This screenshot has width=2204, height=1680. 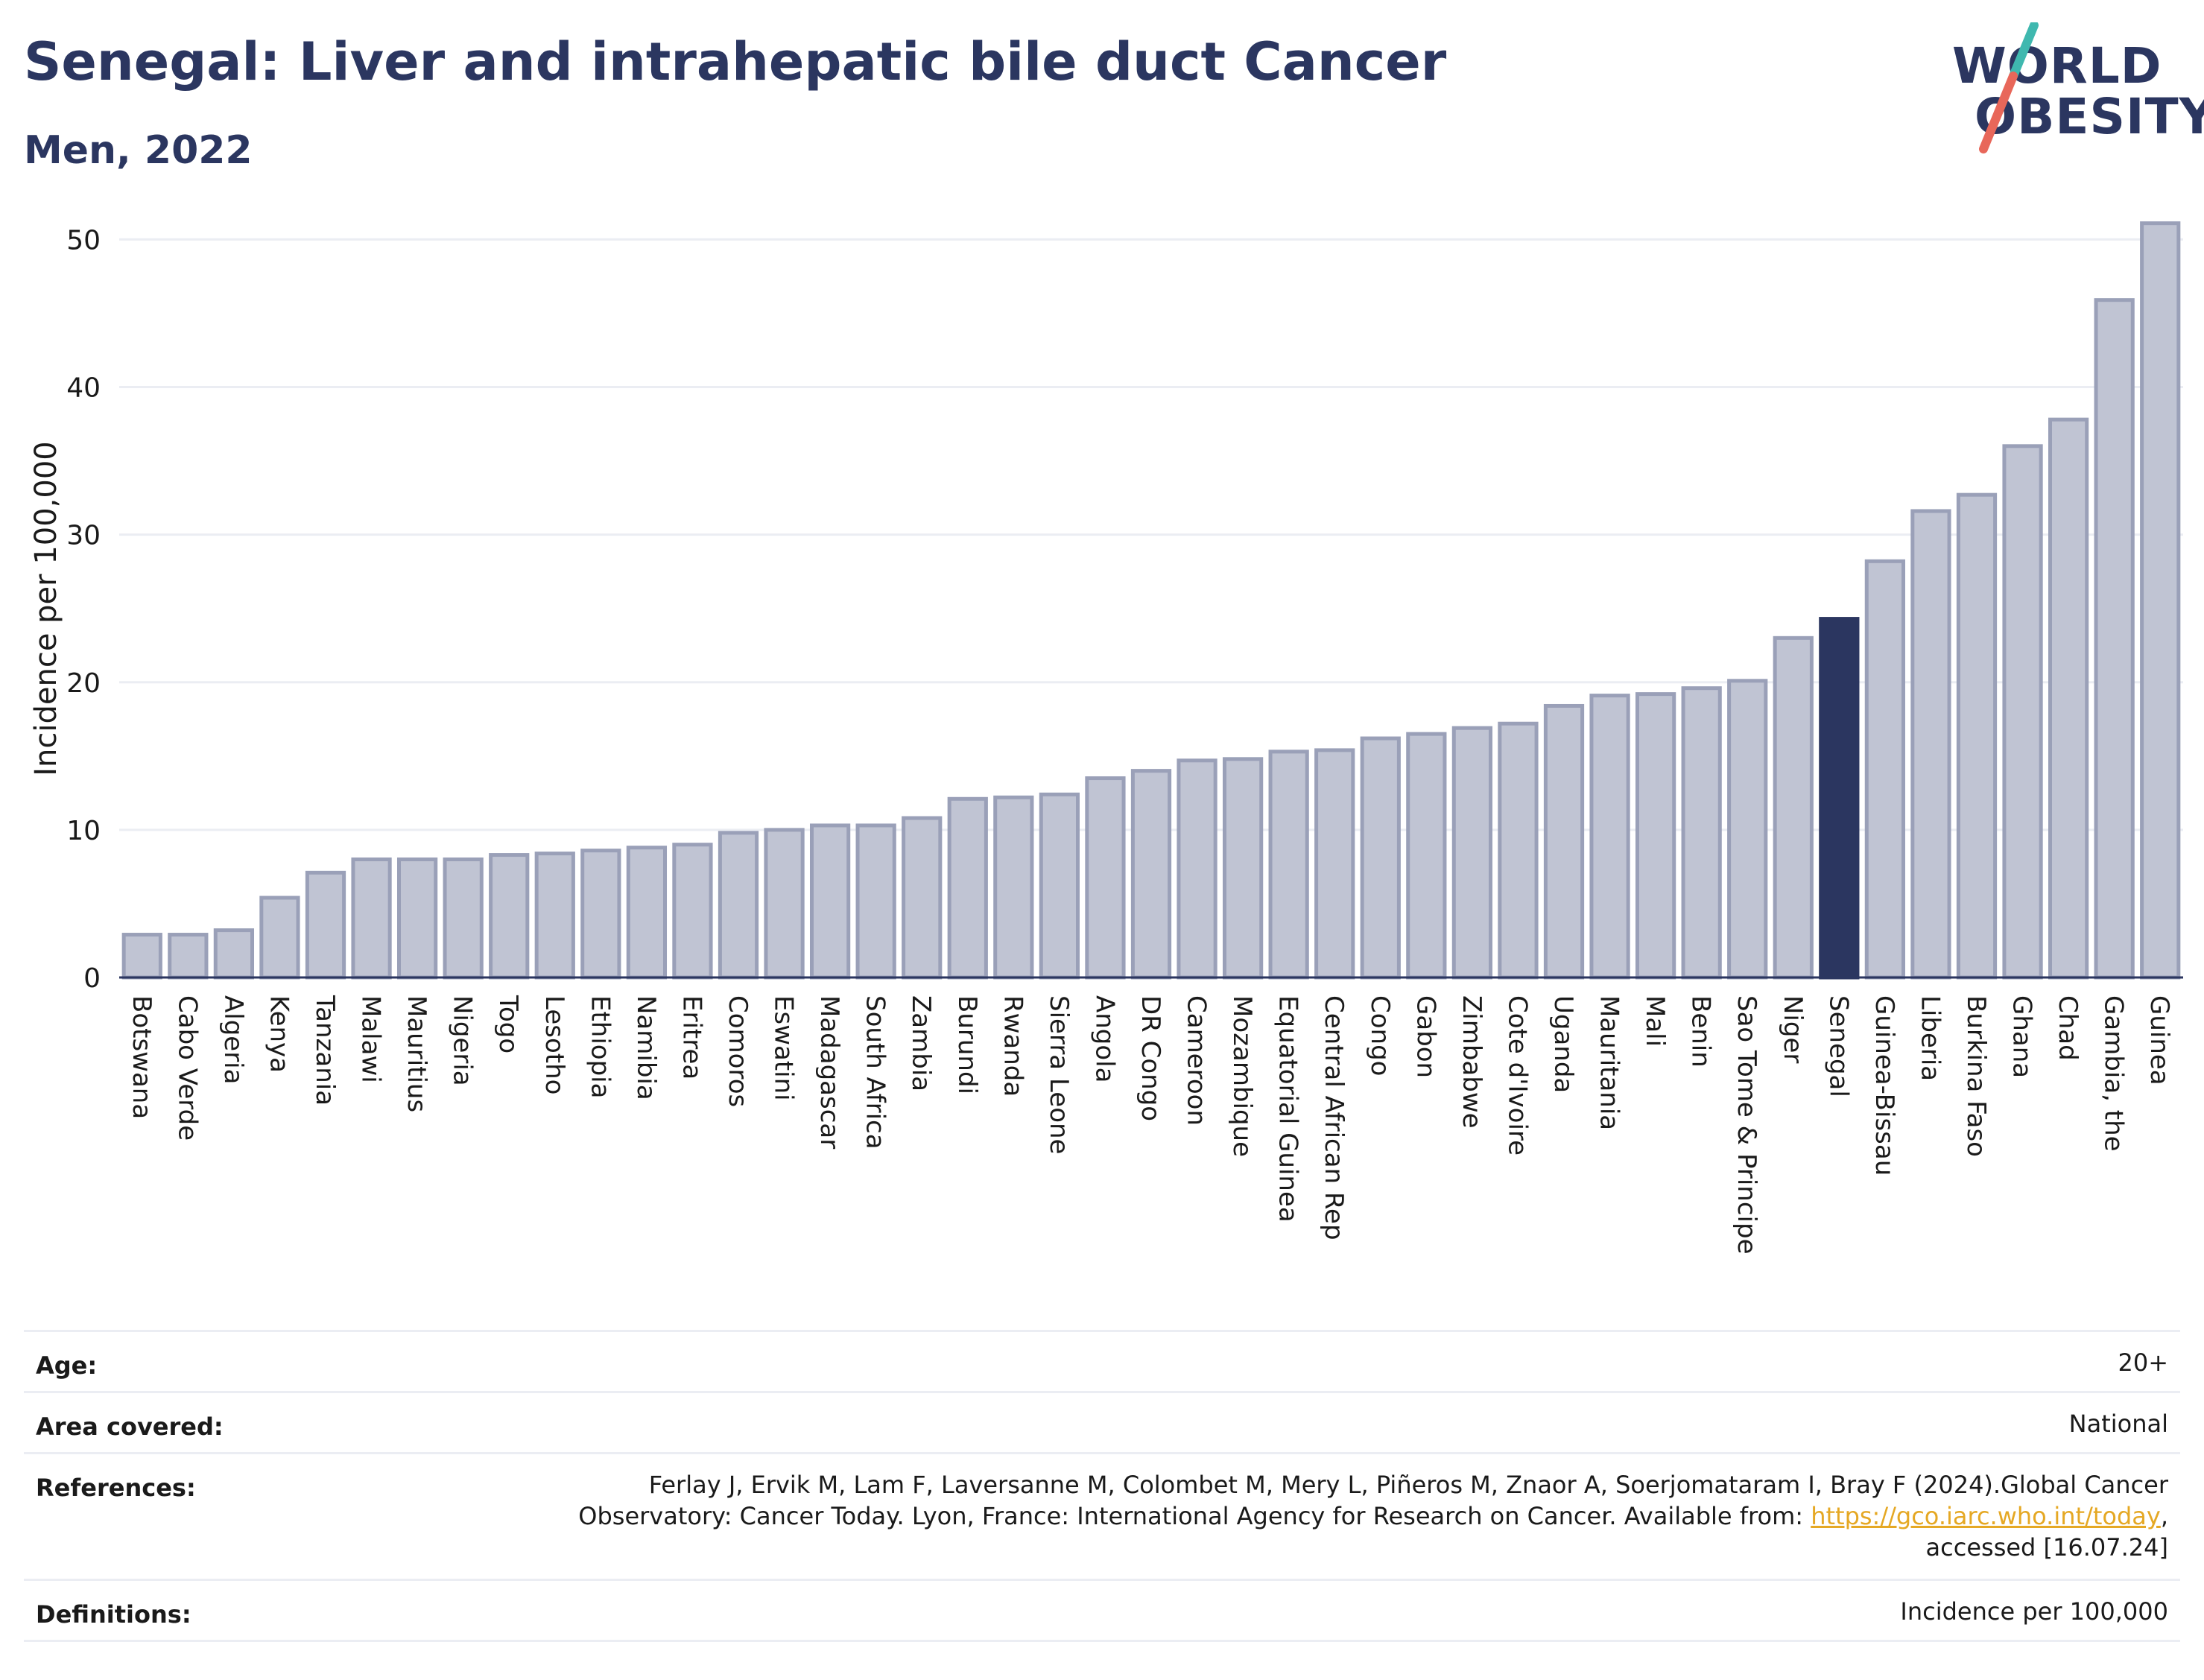 What do you see at coordinates (1838, 1046) in the screenshot?
I see `x-tick-label: Senegal` at bounding box center [1838, 1046].